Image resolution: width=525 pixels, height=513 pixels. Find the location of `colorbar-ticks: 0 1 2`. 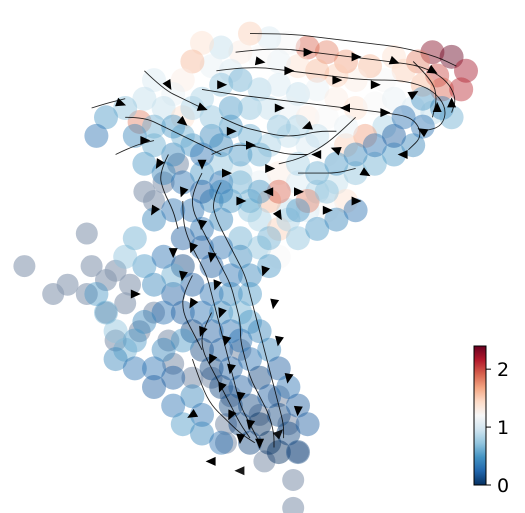

colorbar-ticks: 0 1 2 is located at coordinates (497, 428).